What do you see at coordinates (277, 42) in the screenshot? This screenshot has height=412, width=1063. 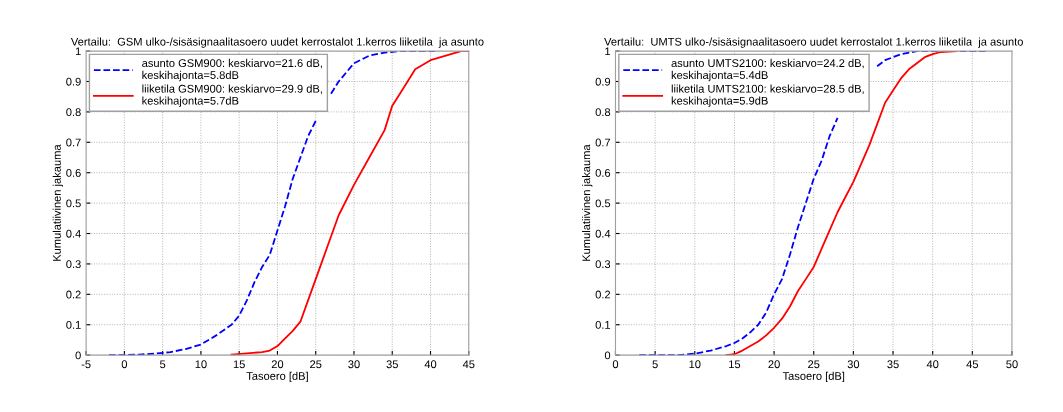 I see `chart-title: Vertailu: GSM ulko-/sisäsignaalitasoero uudet kerrostalot 1.kerros liiketila ja asunto` at bounding box center [277, 42].